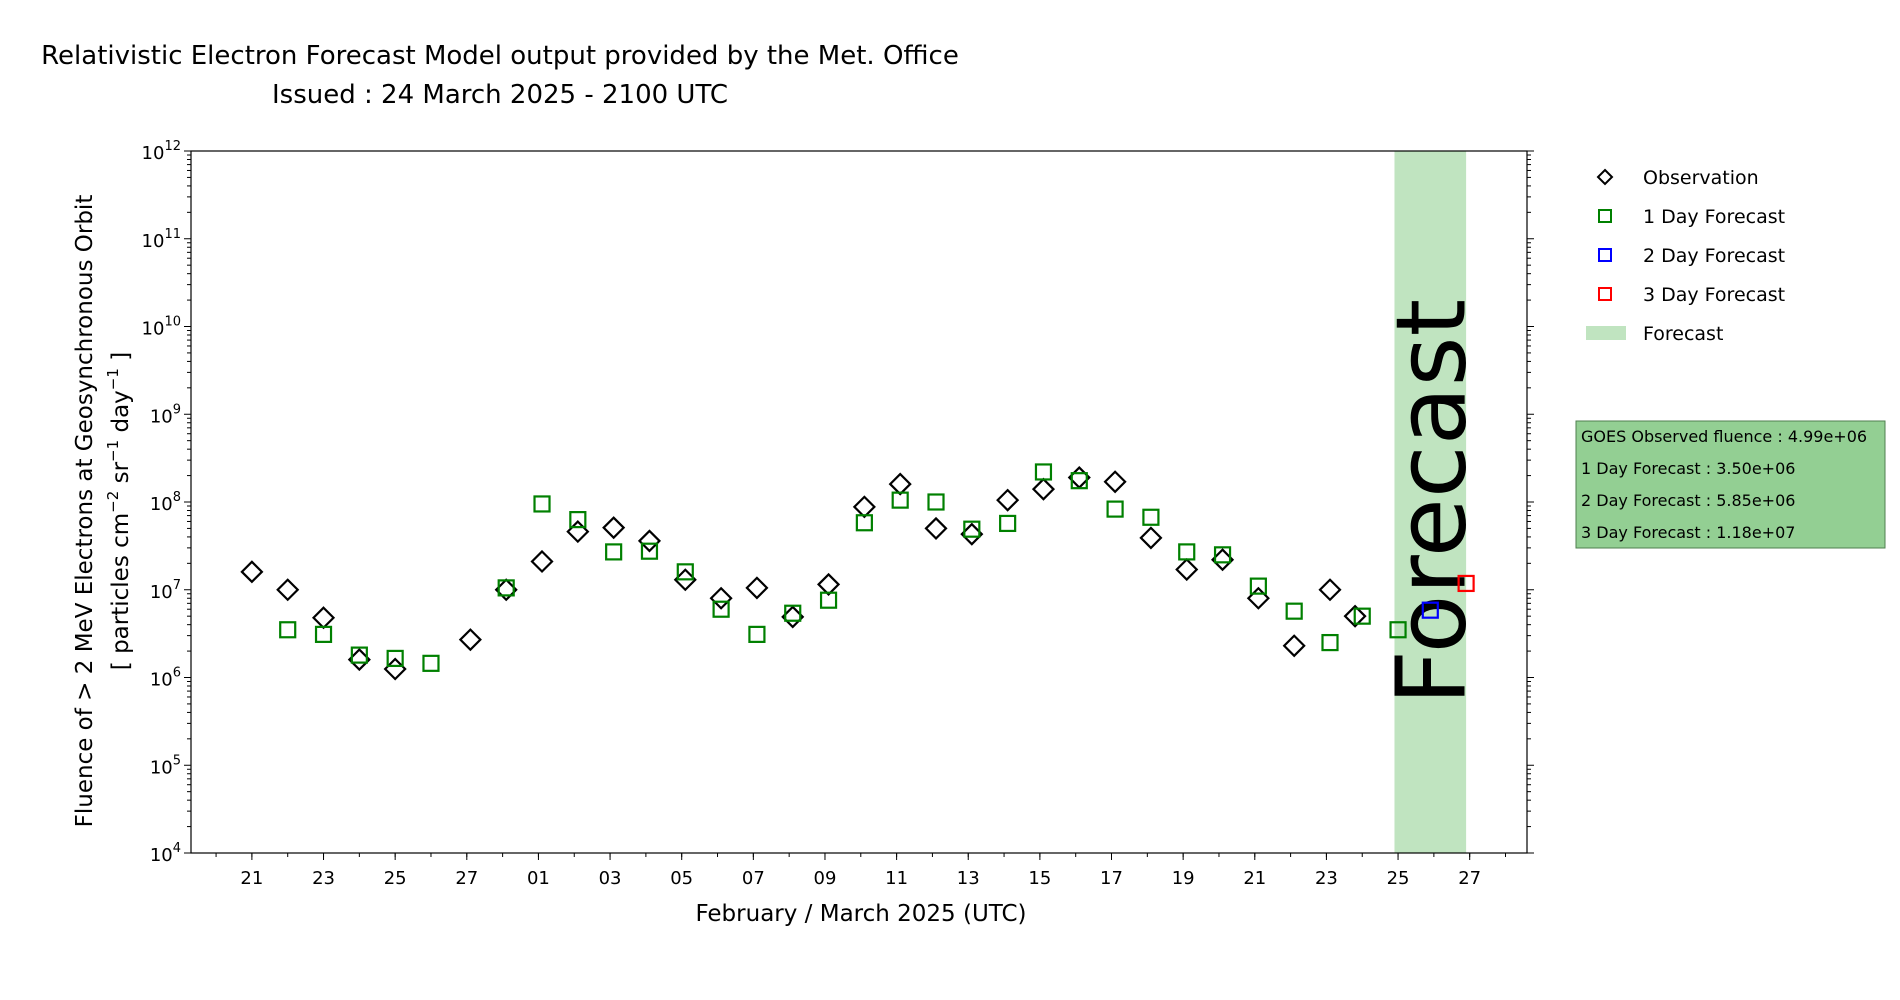 The width and height of the screenshot is (1900, 1000). Describe the element at coordinates (1683, 334) in the screenshot. I see `legend-label: Forecast` at that location.